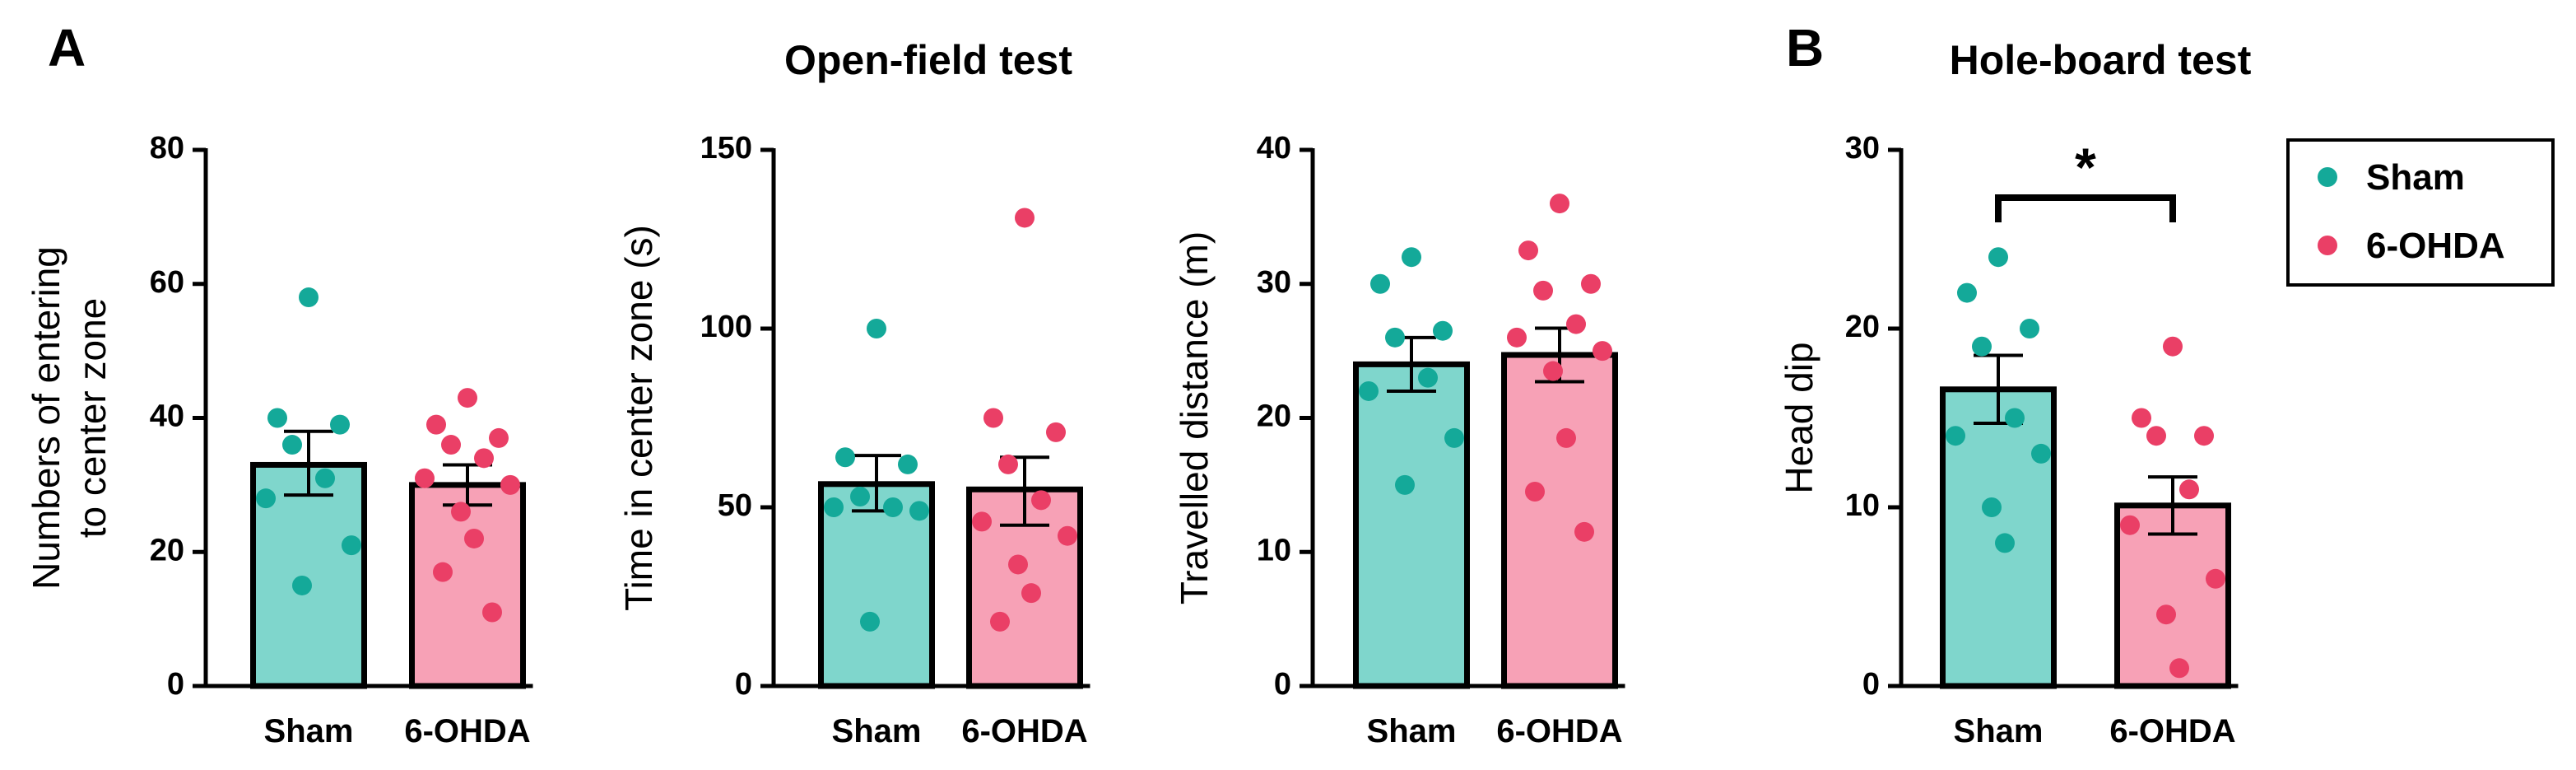 The width and height of the screenshot is (2576, 770). Describe the element at coordinates (726, 148) in the screenshot. I see `y-tick-label: 150` at that location.